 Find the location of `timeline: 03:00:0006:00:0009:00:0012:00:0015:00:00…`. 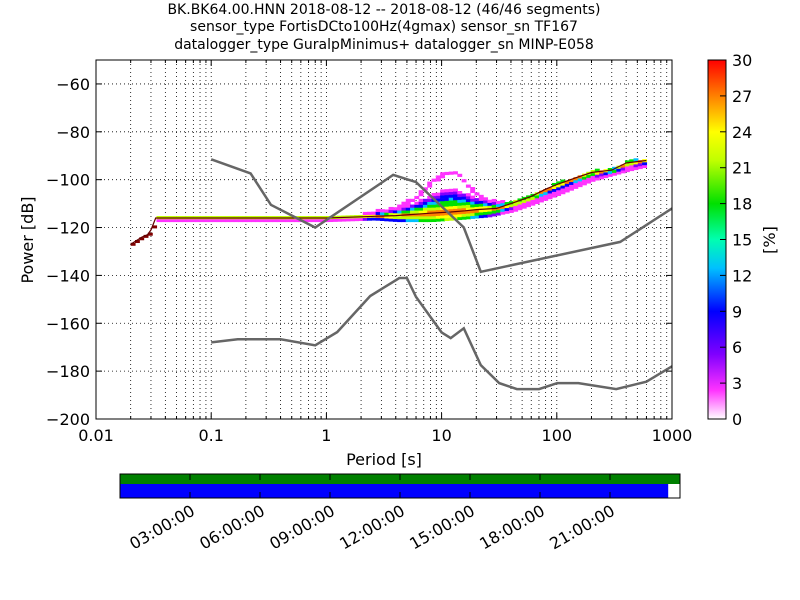

timeline: 03:00:0006:00:0009:00:0012:00:0015:00:00… is located at coordinates (400, 513).